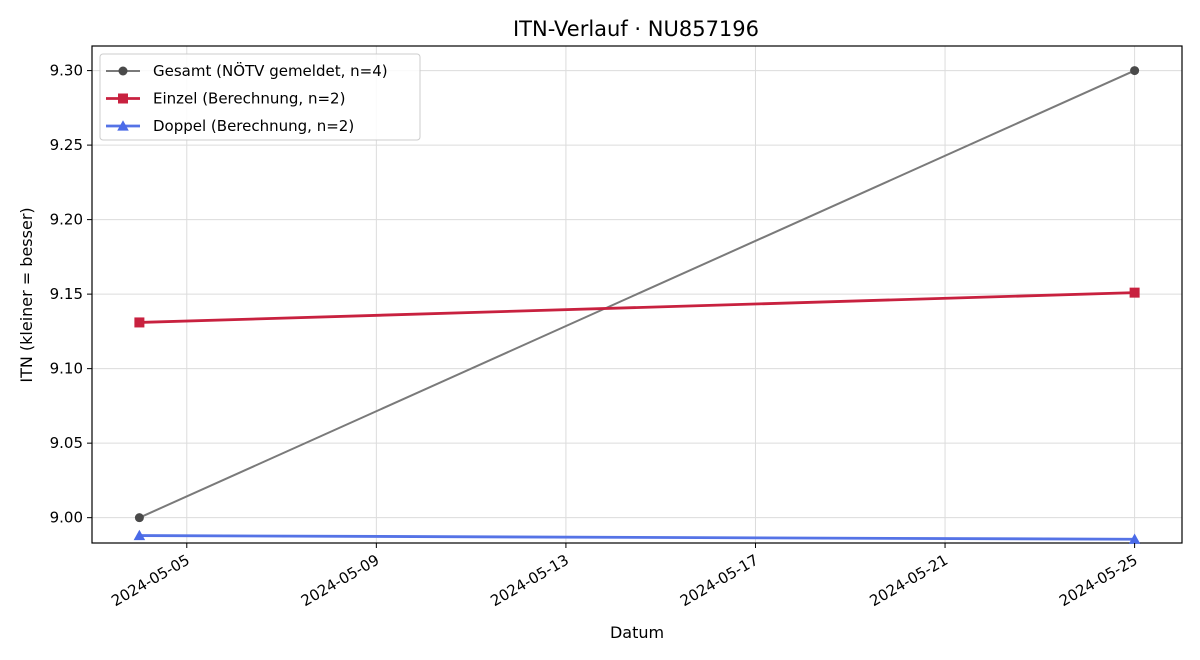 Image resolution: width=1200 pixels, height=660 pixels. Describe the element at coordinates (66, 443) in the screenshot. I see `y-tick-label: 9.05` at that location.